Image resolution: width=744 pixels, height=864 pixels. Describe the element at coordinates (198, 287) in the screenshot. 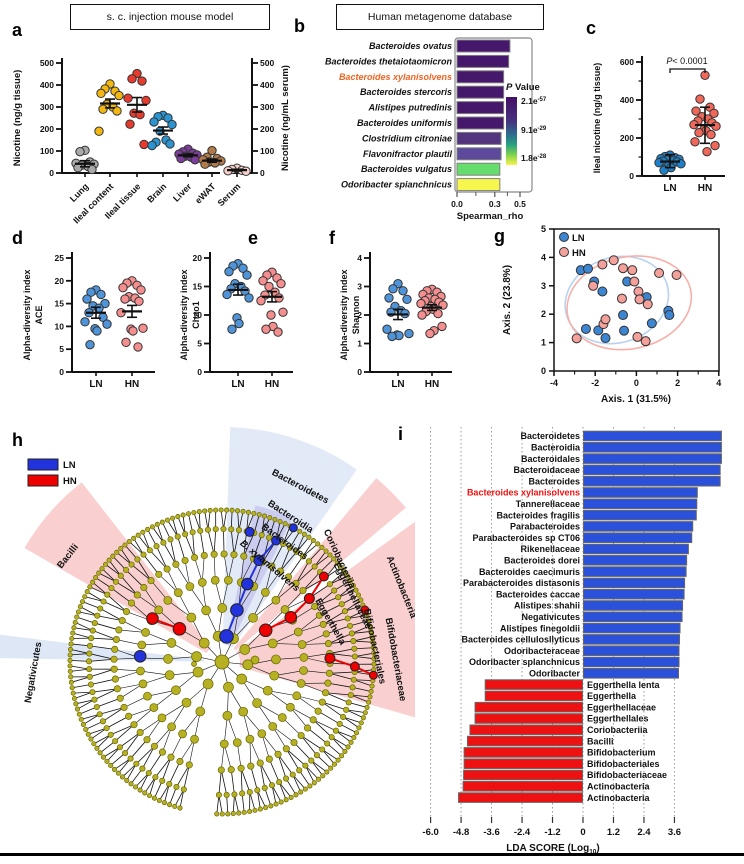

I see `svg-text: 15` at that location.